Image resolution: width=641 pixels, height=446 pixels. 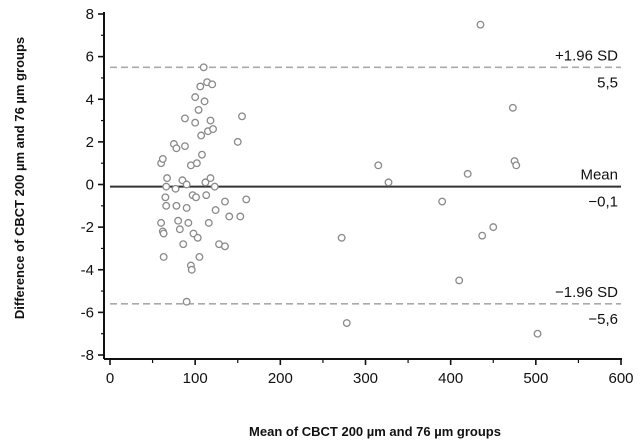 I want to click on x-tick-label: 100, so click(x=195, y=378).